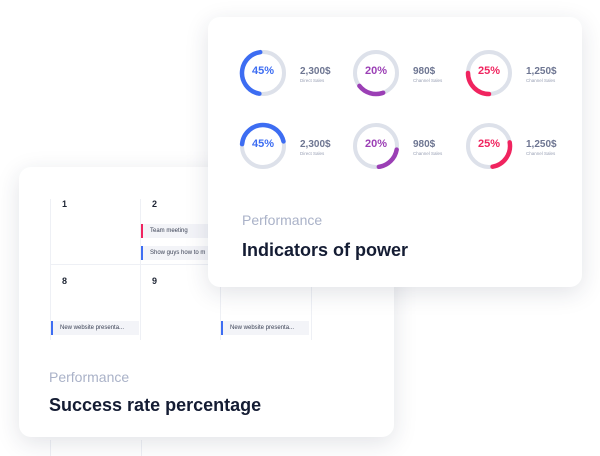  Describe the element at coordinates (155, 281) in the screenshot. I see `calendar-day: 9` at that location.